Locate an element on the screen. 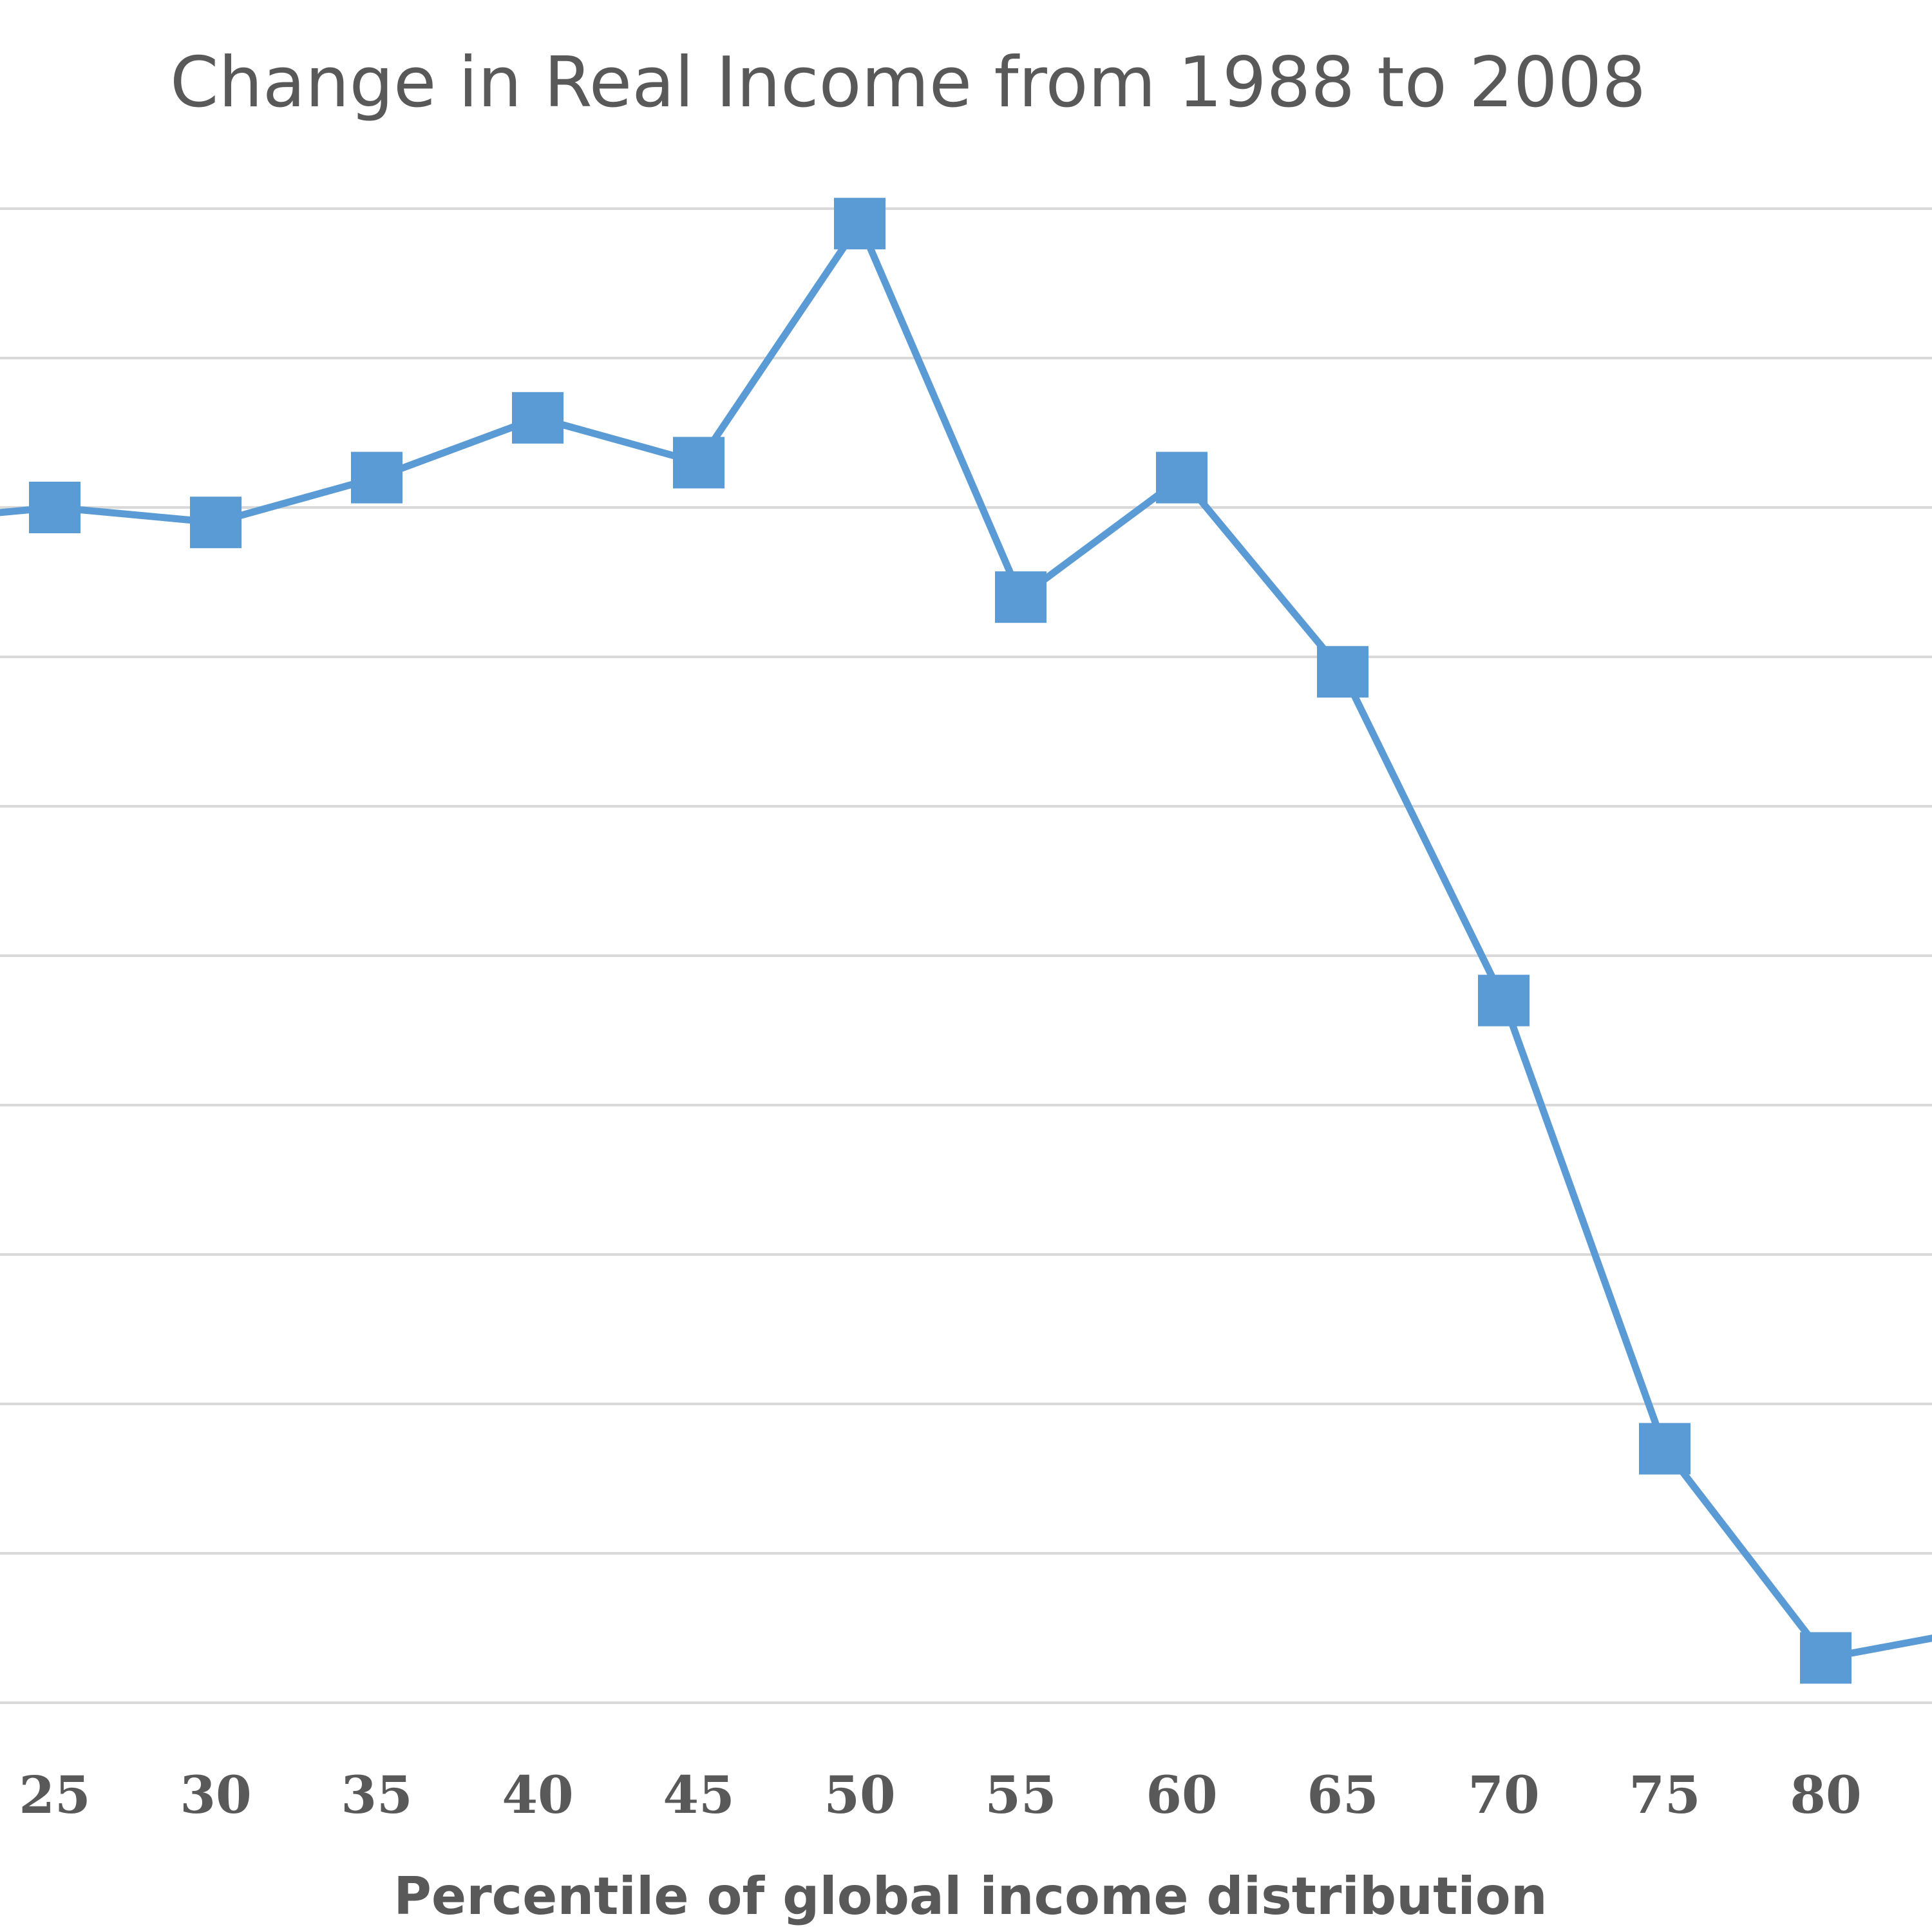 The image size is (1932, 1932). x-tick-label: 60 is located at coordinates (1181, 1795).